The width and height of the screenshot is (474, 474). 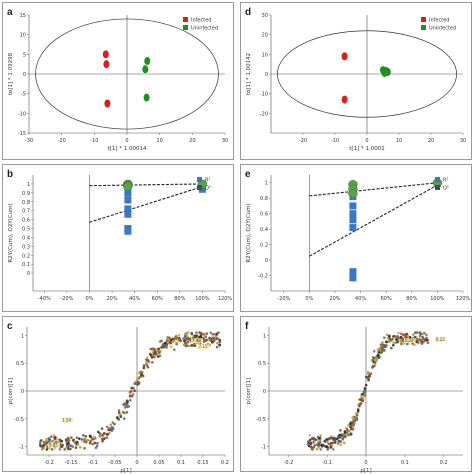 I want to click on annotation-bg, so click(x=440, y=339).